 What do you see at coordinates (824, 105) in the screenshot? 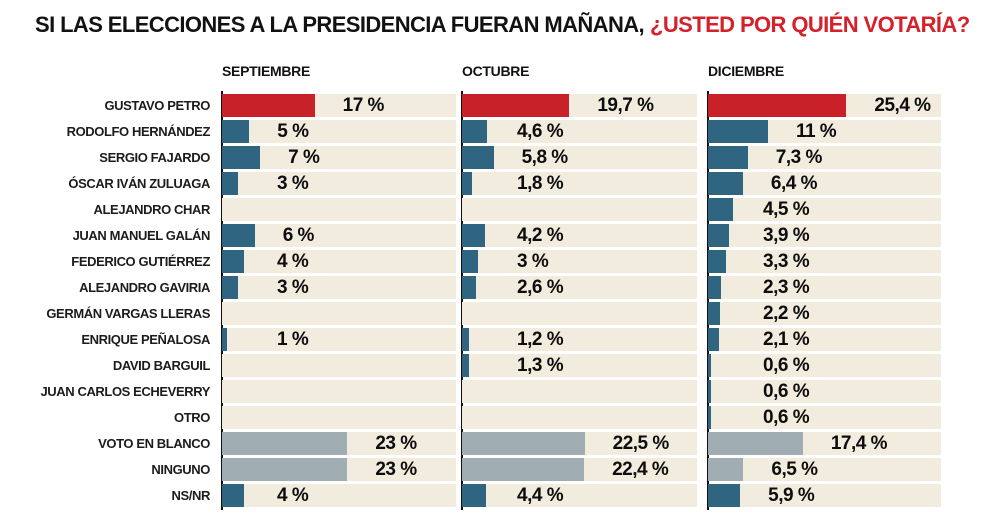
I see `row-track: 25,4 %` at bounding box center [824, 105].